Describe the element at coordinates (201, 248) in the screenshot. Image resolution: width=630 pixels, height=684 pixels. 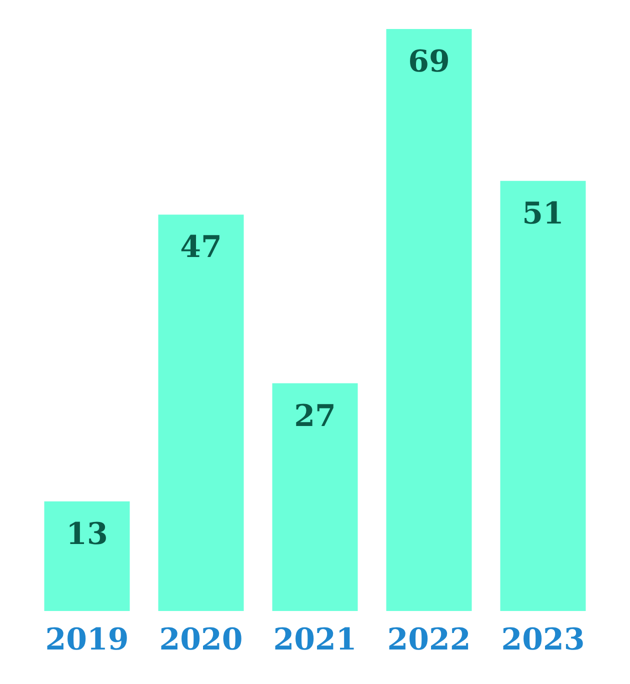
I see `data-label: 47` at that location.